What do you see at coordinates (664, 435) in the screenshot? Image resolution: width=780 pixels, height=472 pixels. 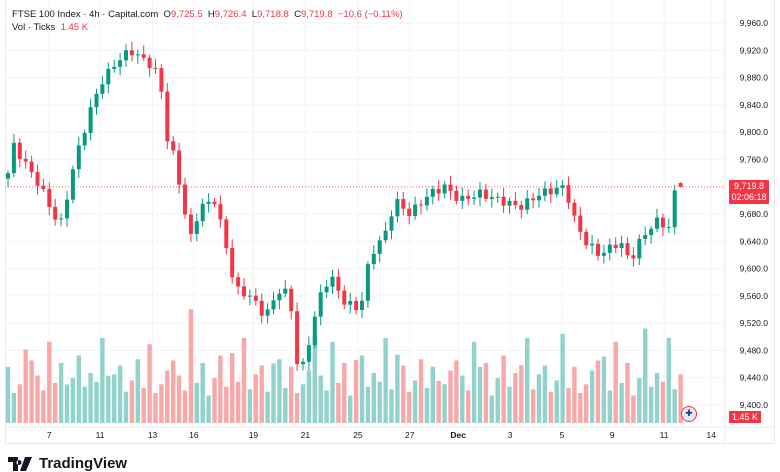 I see `x-tick-label: 11` at bounding box center [664, 435].